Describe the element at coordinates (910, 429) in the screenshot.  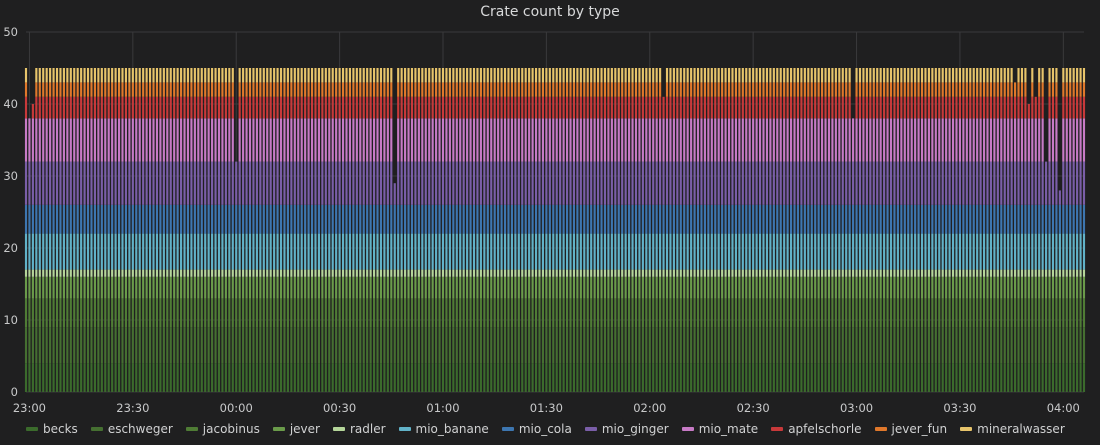
I see `legend-item-jever_fun: jever_fun` at that location.